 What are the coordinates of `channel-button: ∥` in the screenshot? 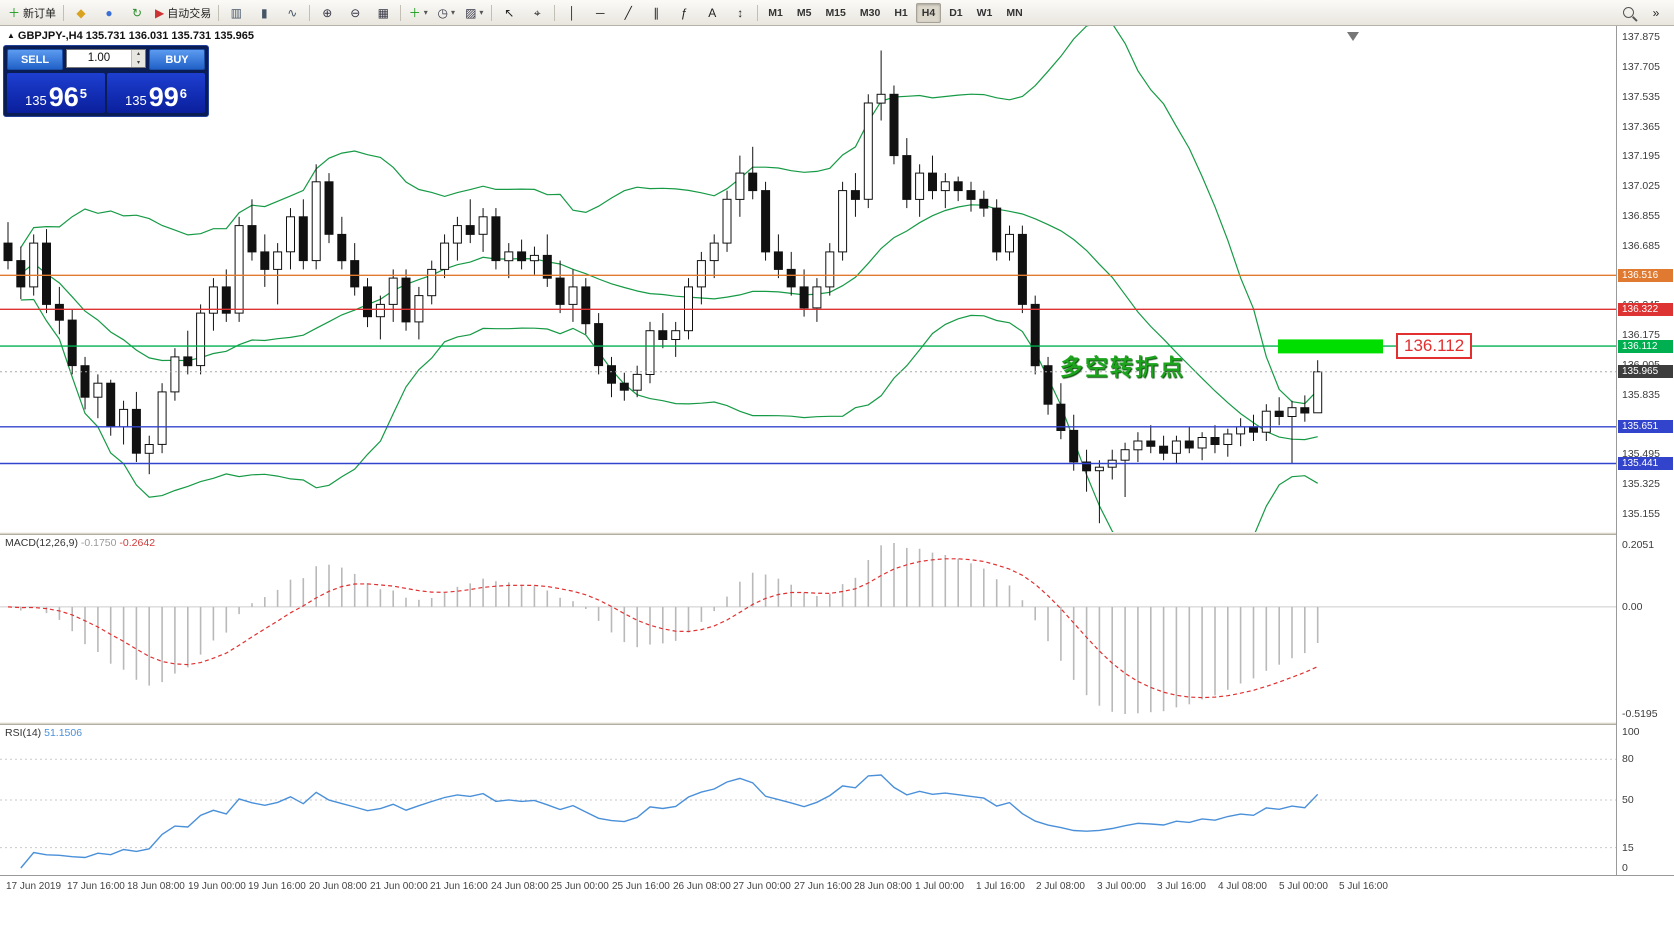 It's located at (656, 13).